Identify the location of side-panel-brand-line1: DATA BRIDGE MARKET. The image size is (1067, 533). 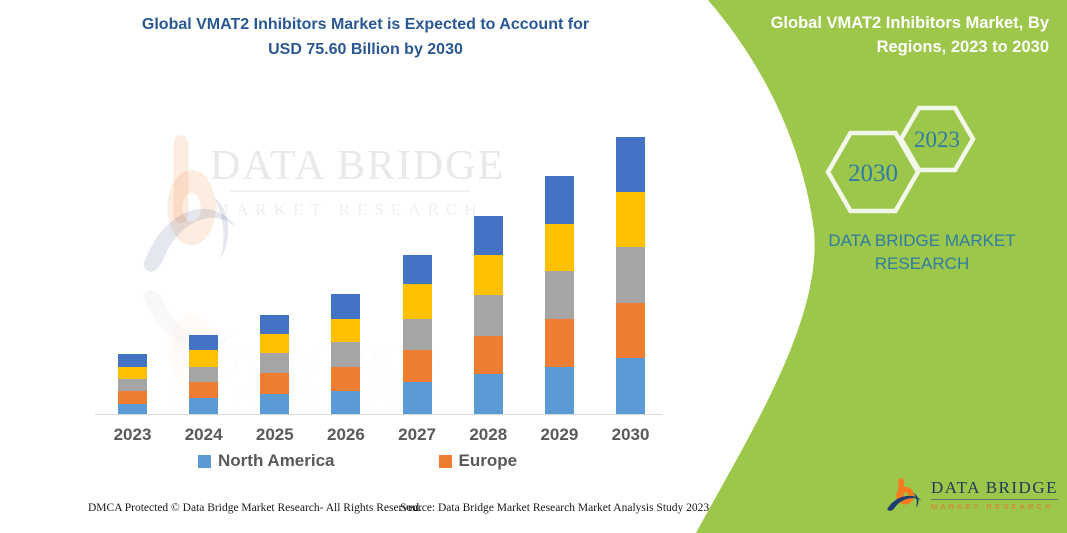
(922, 240).